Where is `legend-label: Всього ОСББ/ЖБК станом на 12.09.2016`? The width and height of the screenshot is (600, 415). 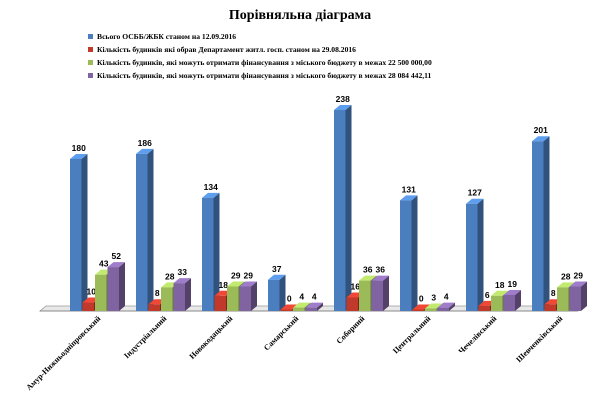
legend-label: Всього ОСББ/ЖБК станом на 12.09.2016 is located at coordinates (167, 36).